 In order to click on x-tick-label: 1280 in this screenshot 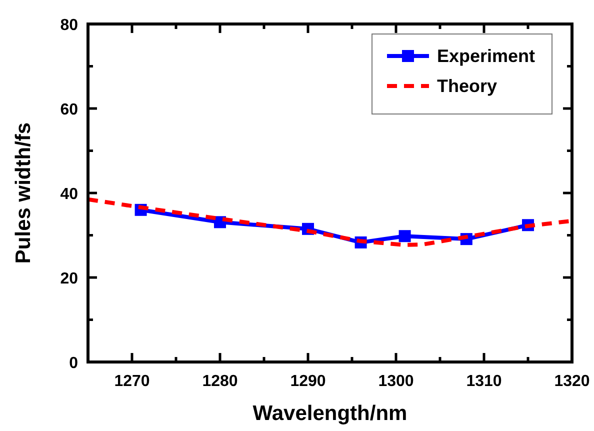, I will do `click(220, 381)`.